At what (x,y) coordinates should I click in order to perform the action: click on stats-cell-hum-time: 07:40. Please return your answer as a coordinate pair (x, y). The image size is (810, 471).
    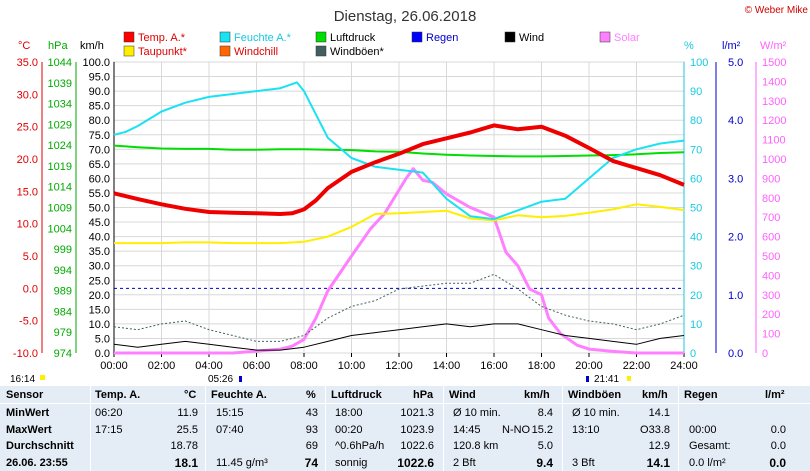
    Looking at the image, I should click on (230, 429).